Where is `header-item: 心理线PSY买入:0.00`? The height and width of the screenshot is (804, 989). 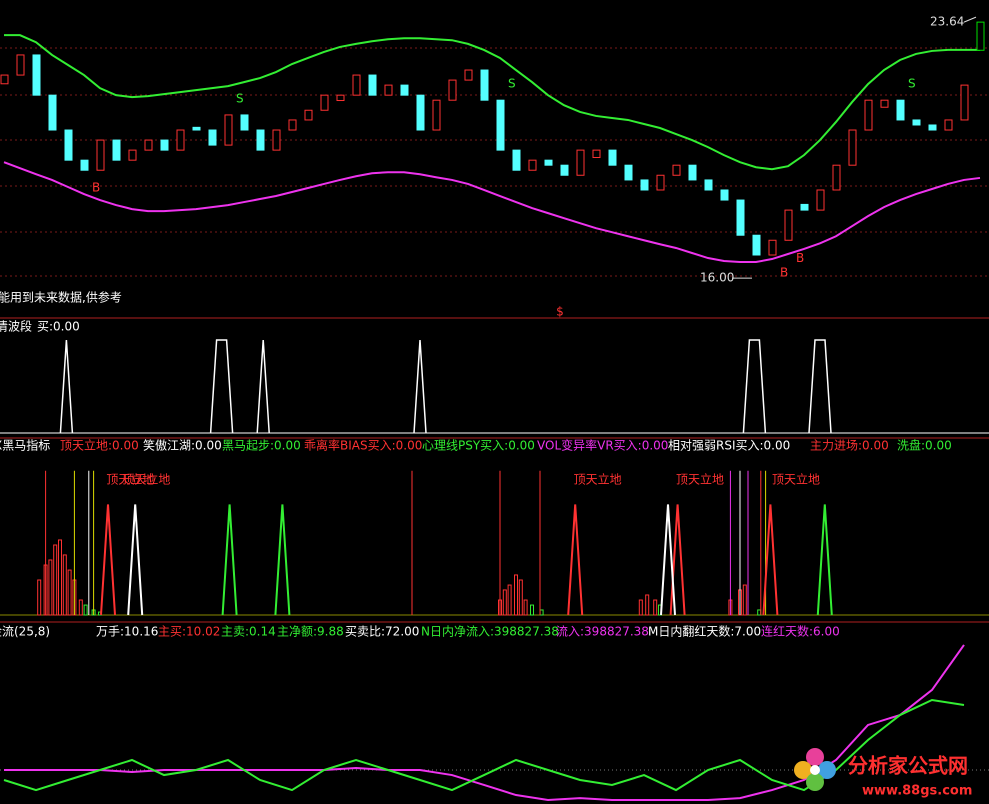 header-item: 心理线PSY买入:0.00 is located at coordinates (478, 446).